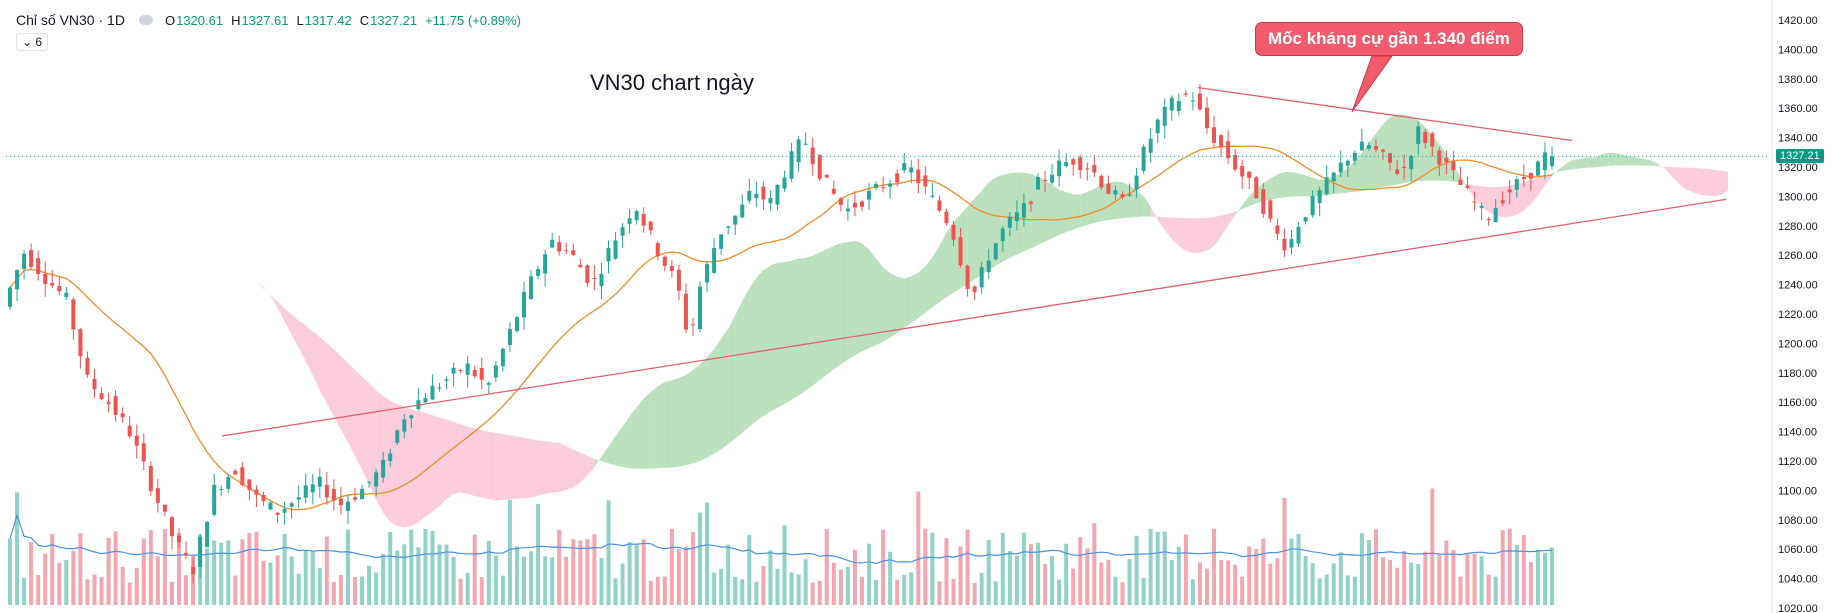 This screenshot has width=1832, height=613. What do you see at coordinates (70, 20) in the screenshot?
I see `symbol-title: Chỉ số VN30 · 1D` at bounding box center [70, 20].